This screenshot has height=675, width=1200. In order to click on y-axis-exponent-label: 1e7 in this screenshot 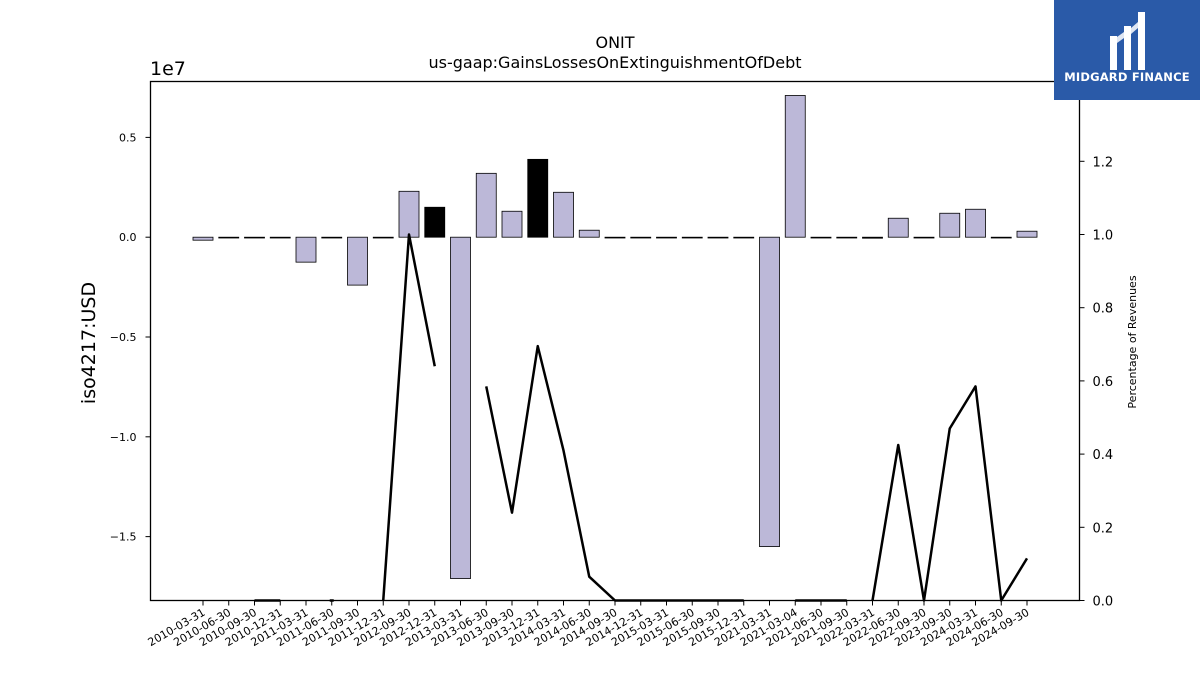, I will do `click(168, 69)`.